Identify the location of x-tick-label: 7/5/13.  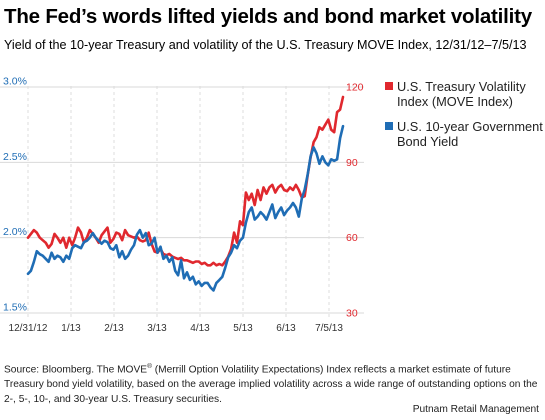
(329, 328).